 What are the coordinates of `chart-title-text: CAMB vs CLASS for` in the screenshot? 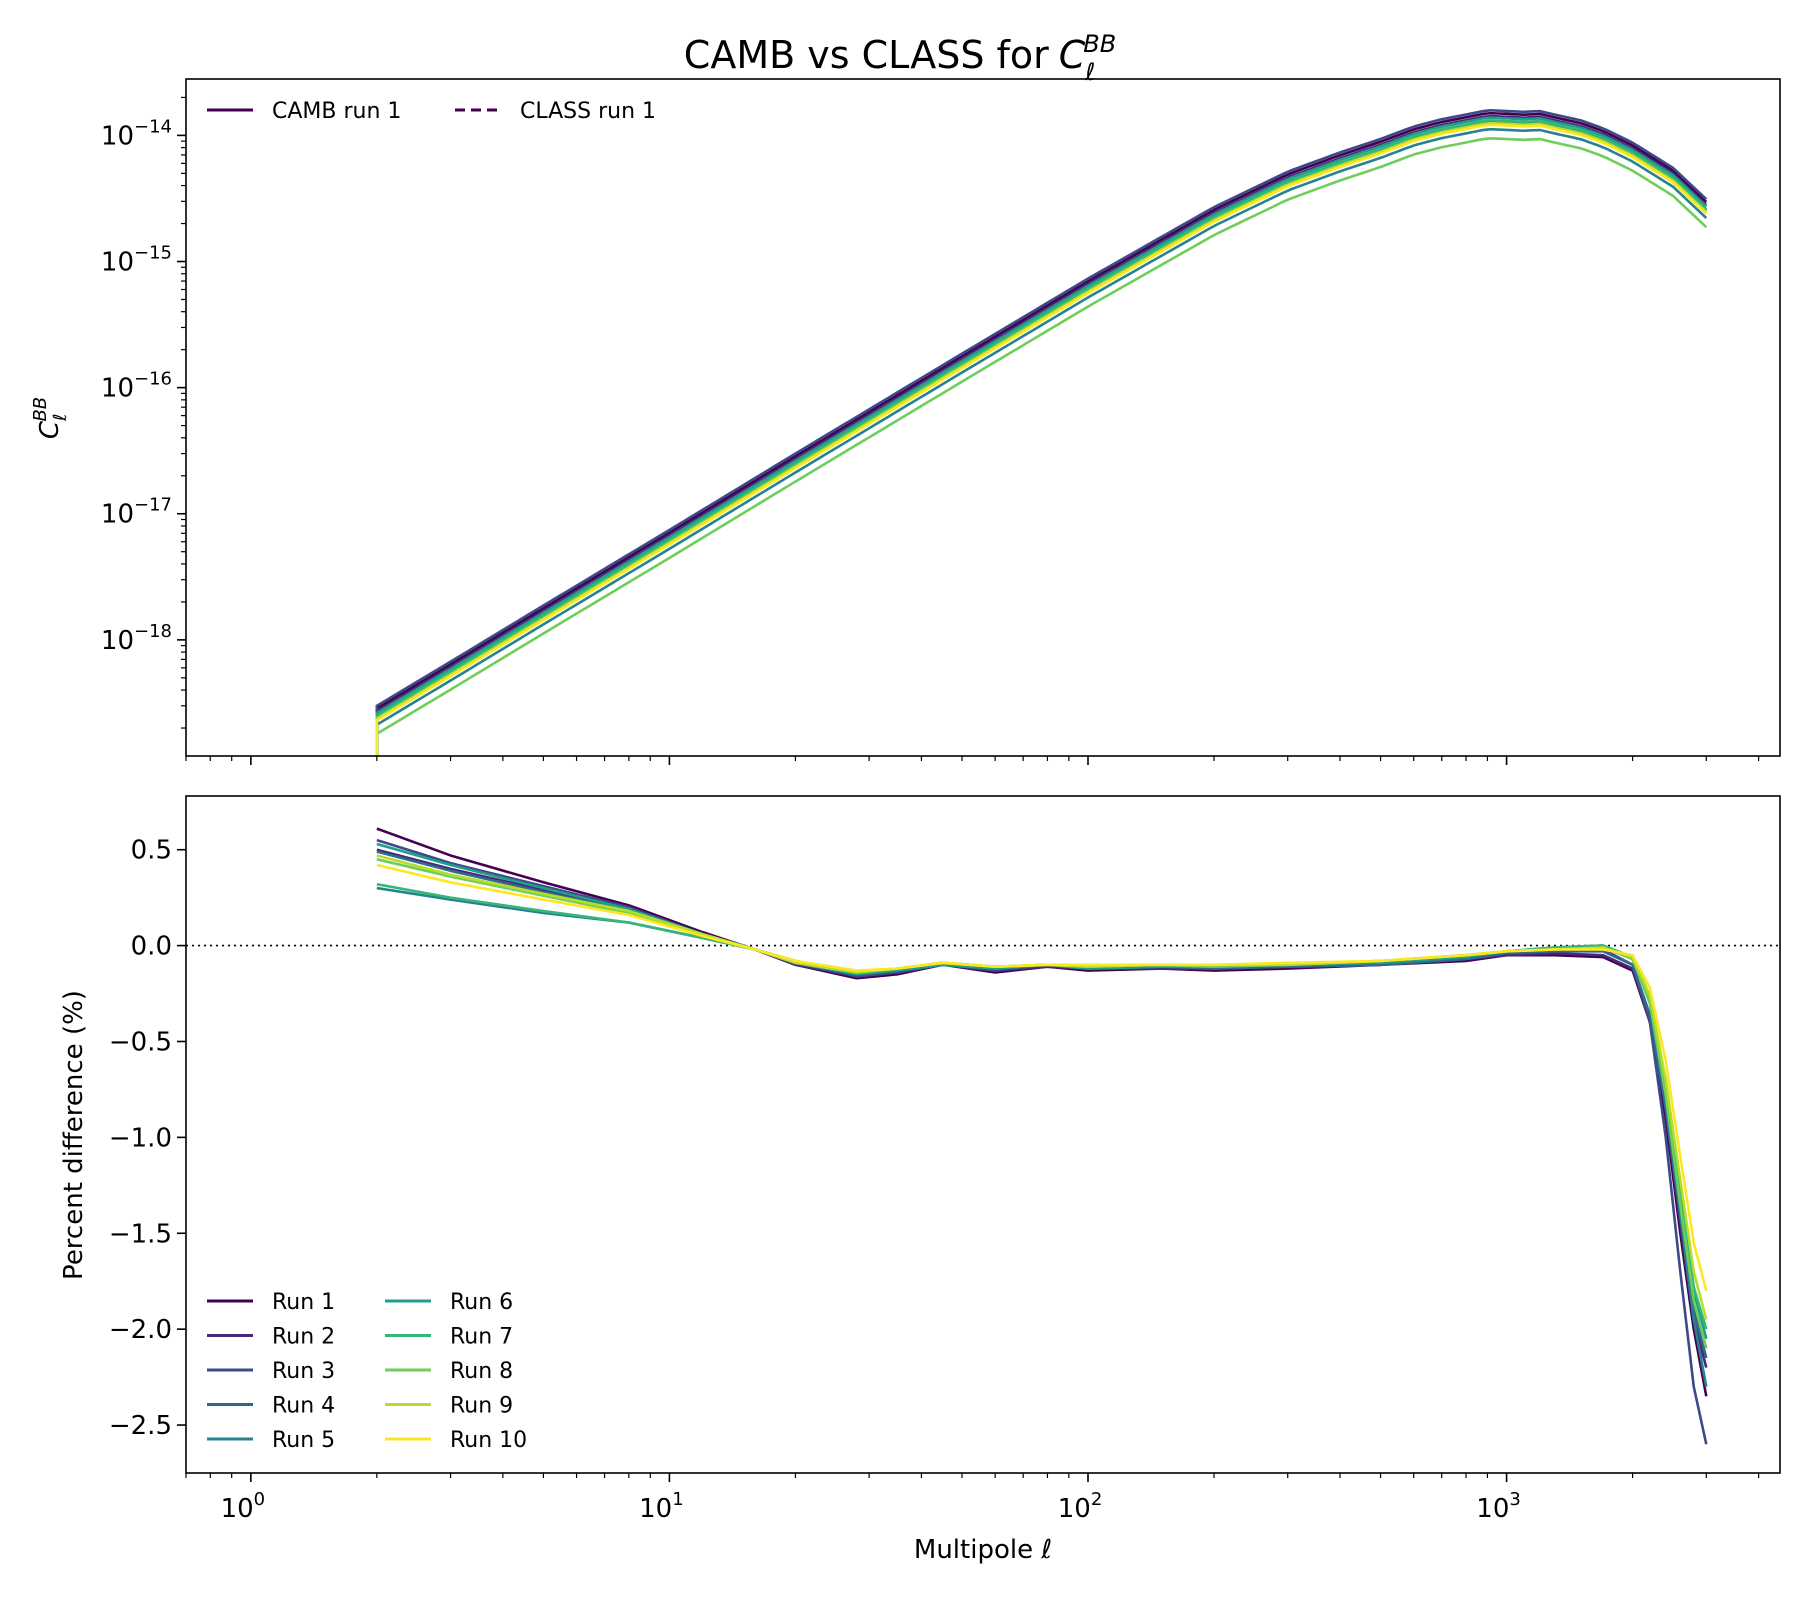 It's located at (866, 55).